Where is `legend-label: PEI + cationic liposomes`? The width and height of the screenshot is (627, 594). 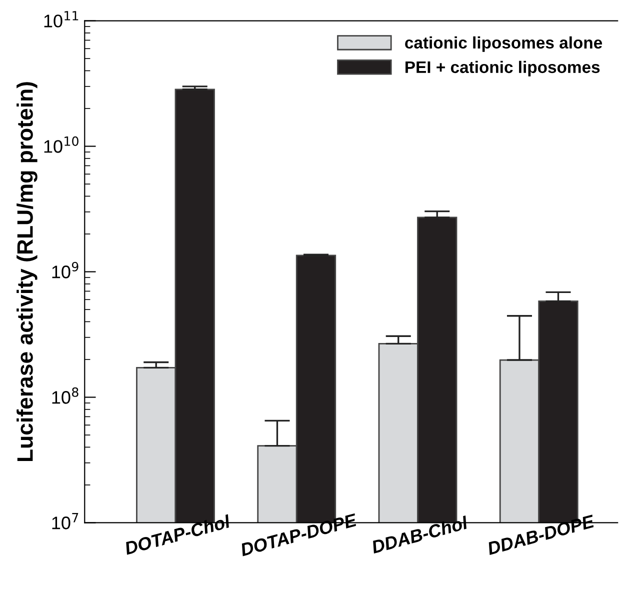
legend-label: PEI + cationic liposomes is located at coordinates (503, 68).